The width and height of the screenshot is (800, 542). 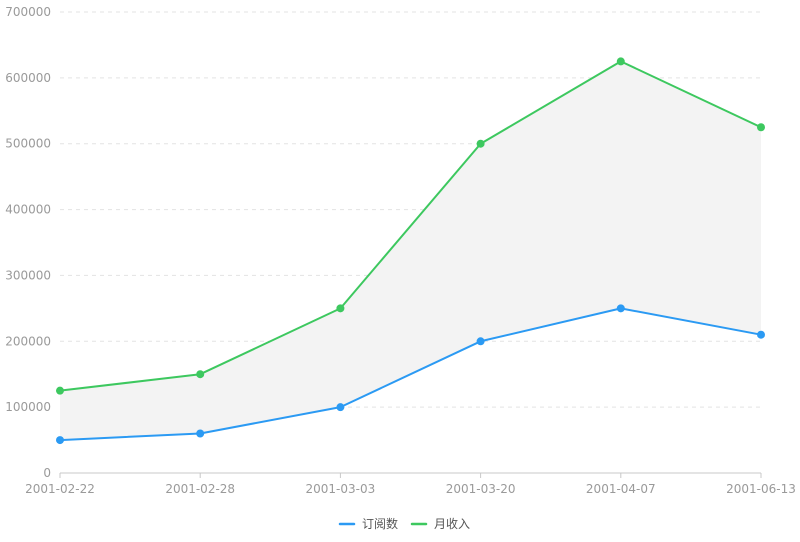 What do you see at coordinates (28, 144) in the screenshot?
I see `y-tick-label: 500000` at bounding box center [28, 144].